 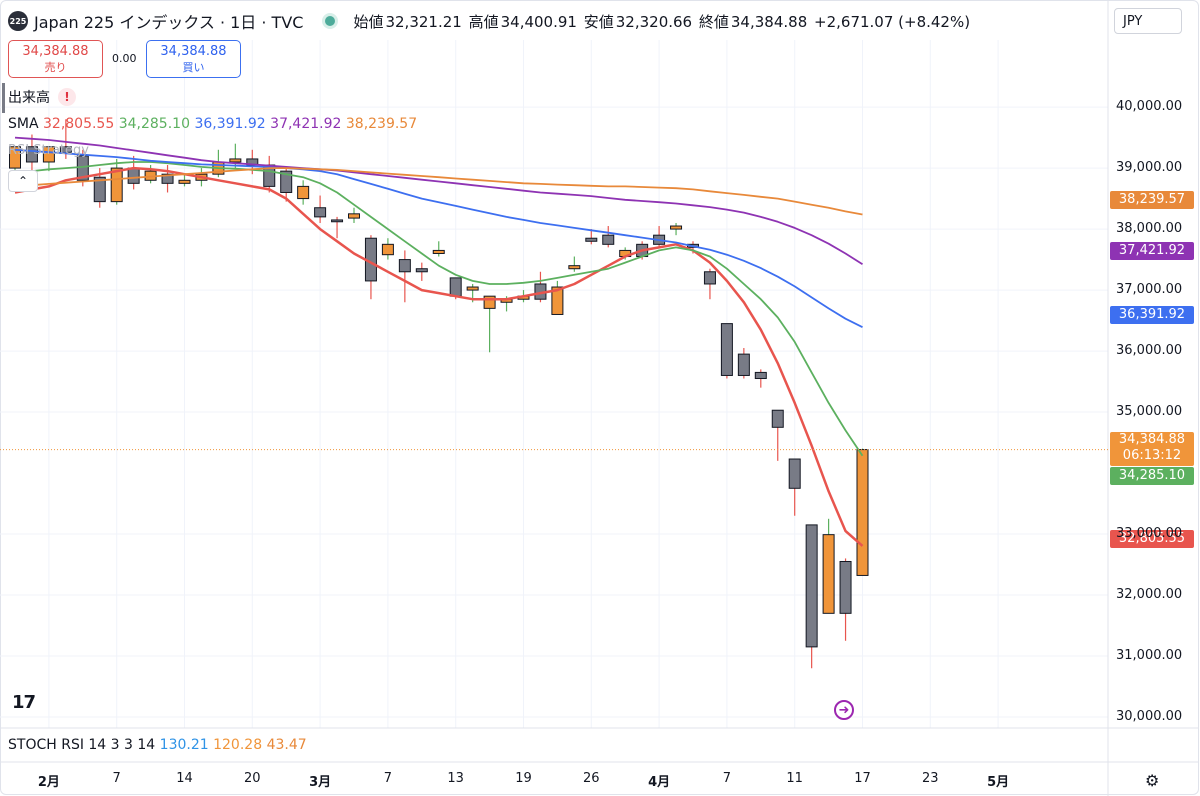 What do you see at coordinates (230, 124) in the screenshot?
I see `sma-value-3: 36,391.92` at bounding box center [230, 124].